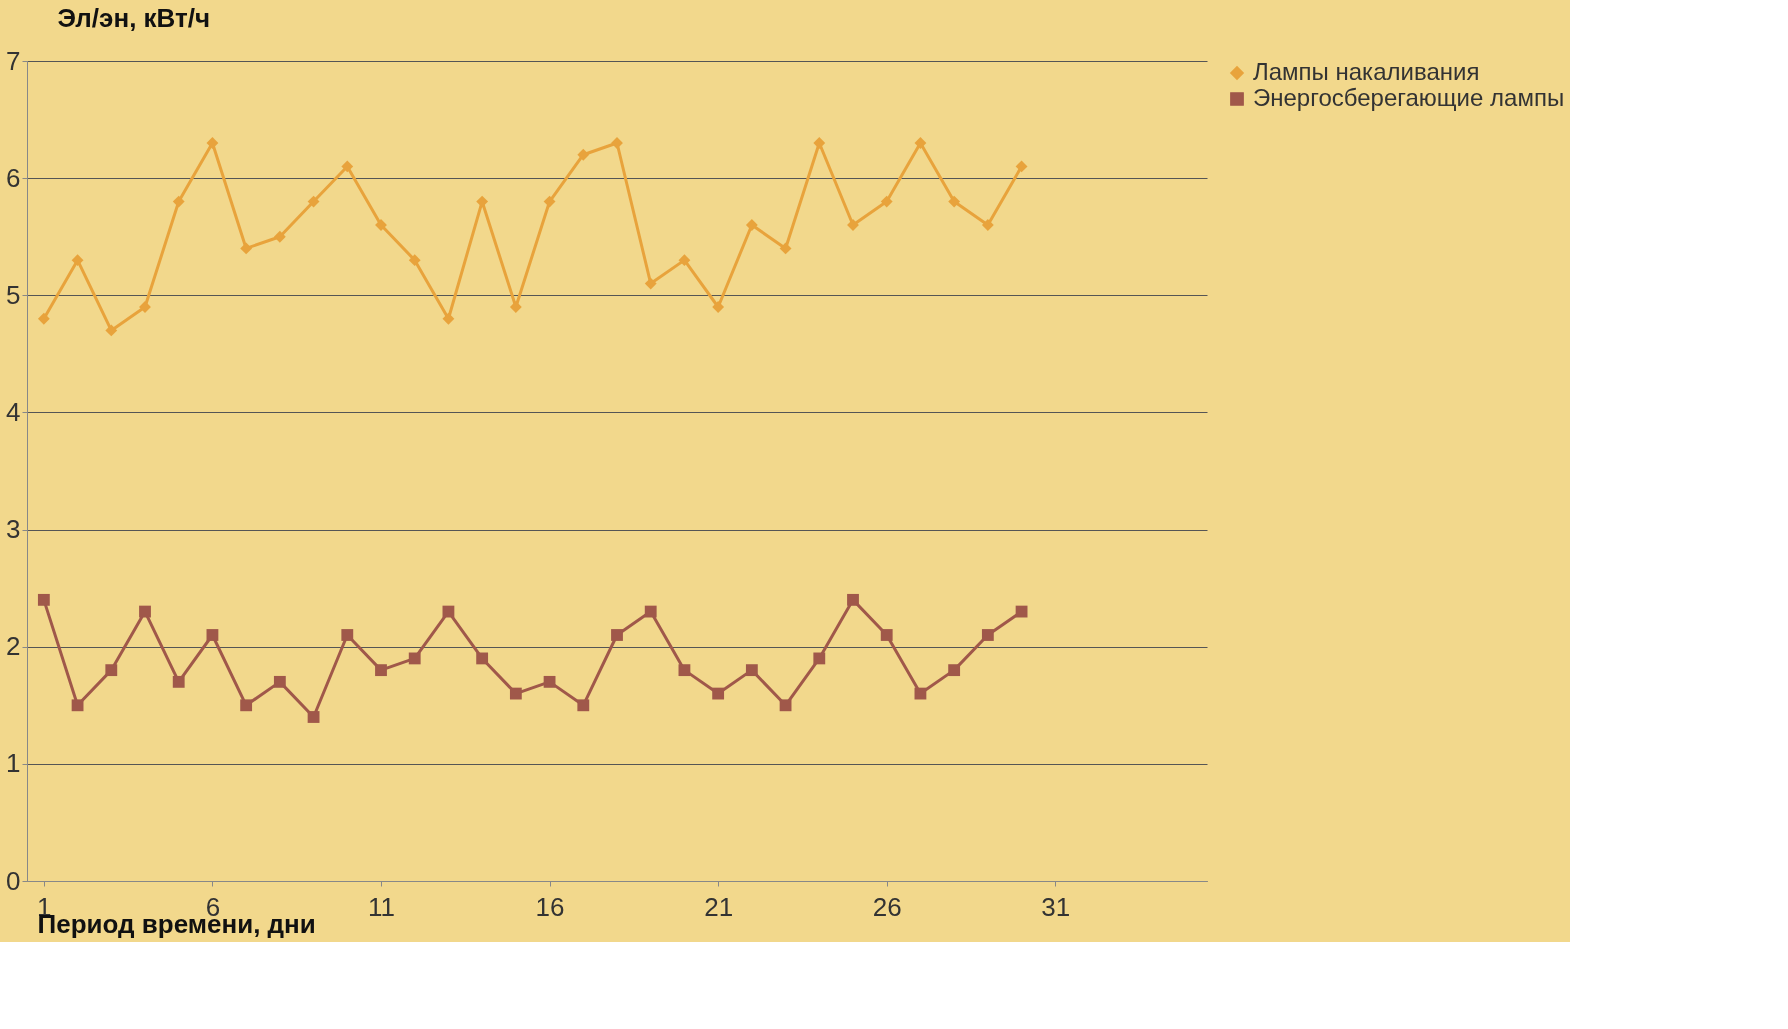 The width and height of the screenshot is (1788, 1029). Describe the element at coordinates (13, 60) in the screenshot. I see `y-tick-label: 7` at that location.